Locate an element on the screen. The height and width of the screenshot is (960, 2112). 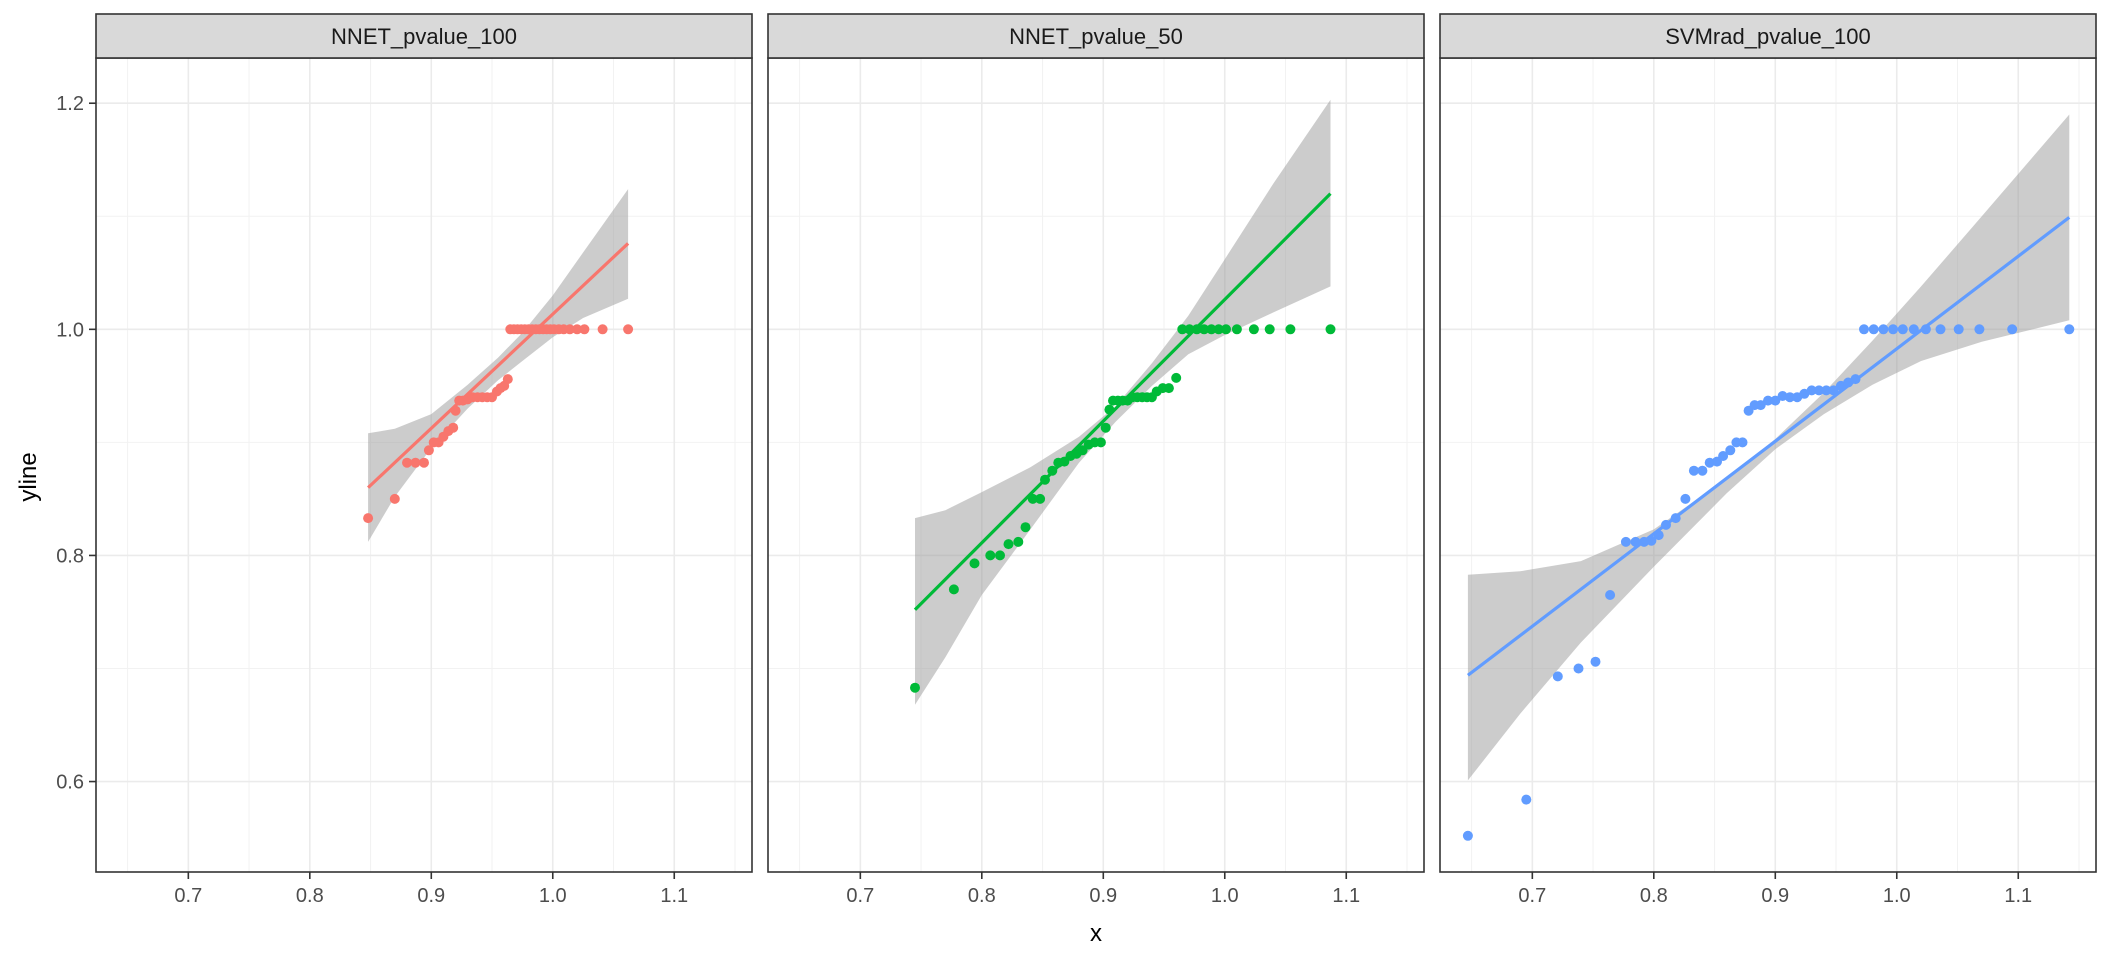
y-tick-label: 0.6 is located at coordinates (70, 783).